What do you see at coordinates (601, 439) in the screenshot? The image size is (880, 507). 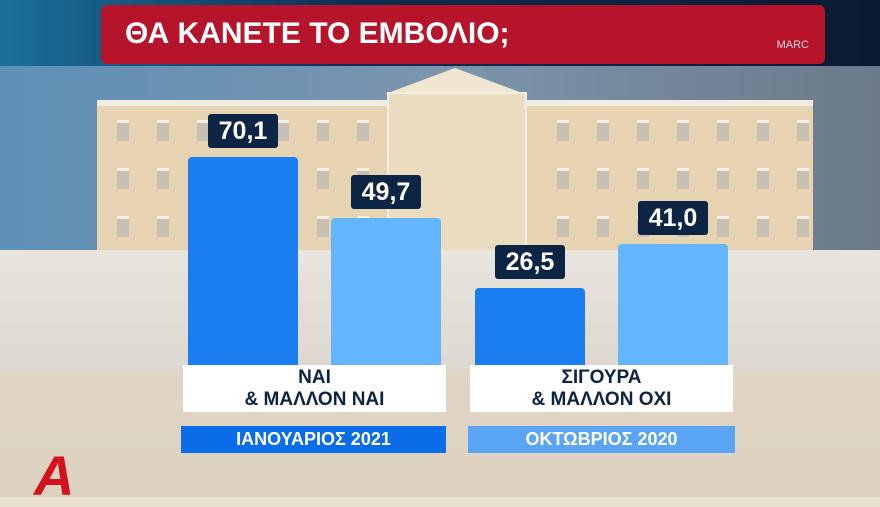 I see `legend-october-2020: ΟΚΤΩΒΡΙΟΣ 2020` at bounding box center [601, 439].